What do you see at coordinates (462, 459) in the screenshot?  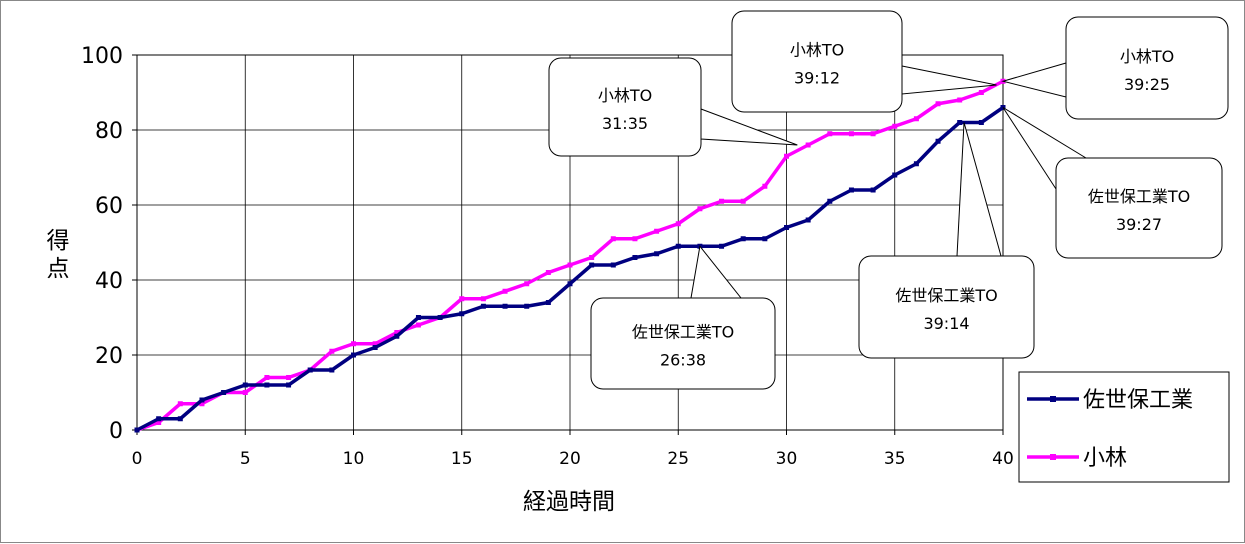 I see `x-tick-label: 15` at bounding box center [462, 459].